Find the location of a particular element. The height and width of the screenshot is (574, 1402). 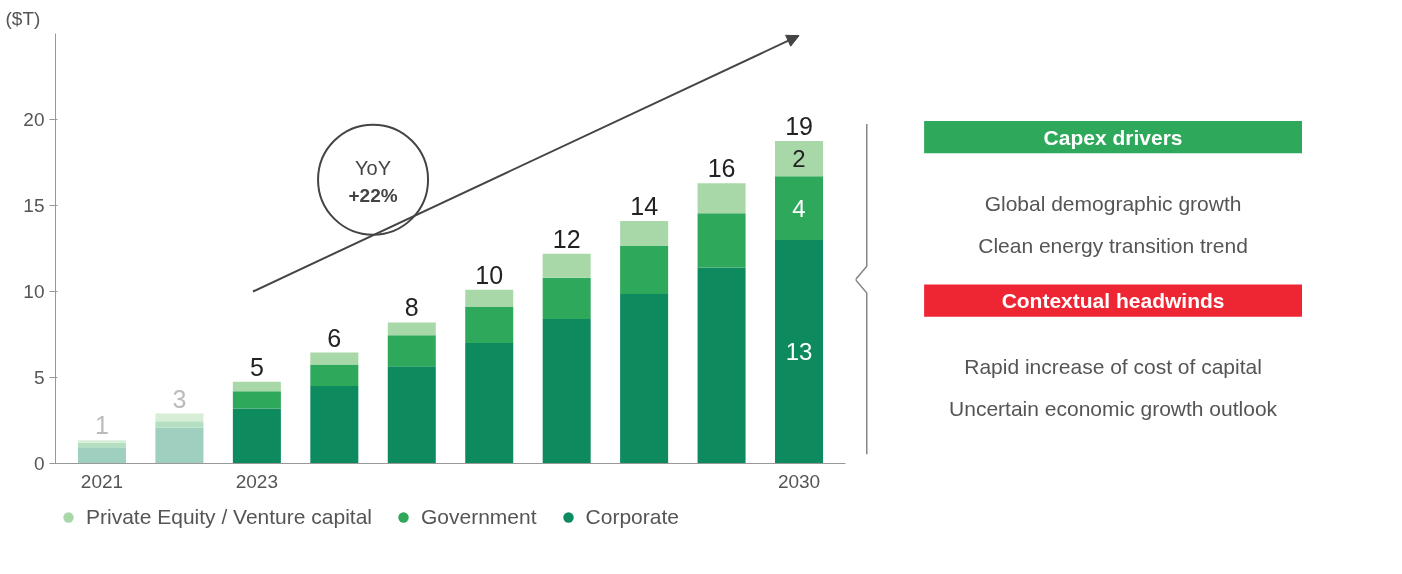

text: Clean energy transition trend is located at coordinates (1113, 245).